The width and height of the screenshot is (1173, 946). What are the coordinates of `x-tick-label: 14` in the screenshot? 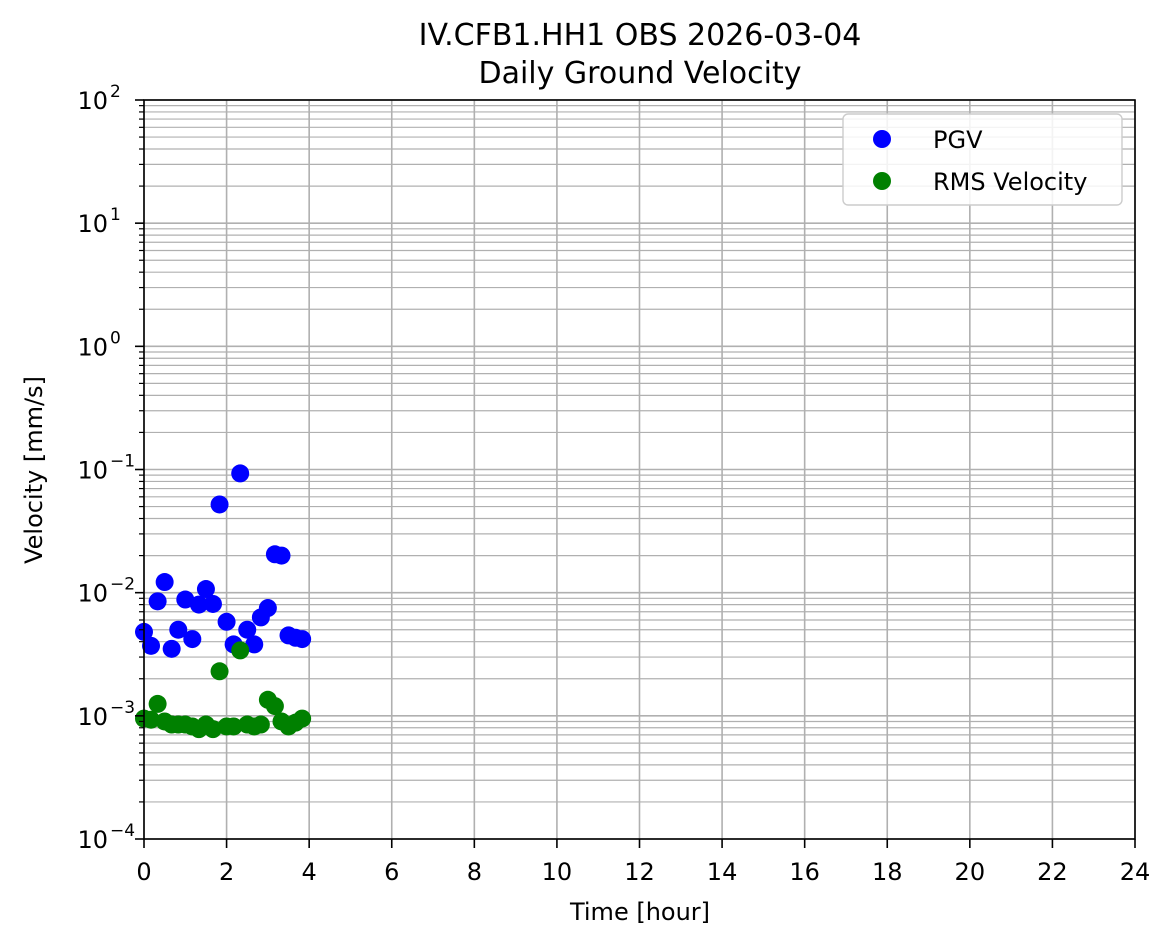 It's located at (722, 872).